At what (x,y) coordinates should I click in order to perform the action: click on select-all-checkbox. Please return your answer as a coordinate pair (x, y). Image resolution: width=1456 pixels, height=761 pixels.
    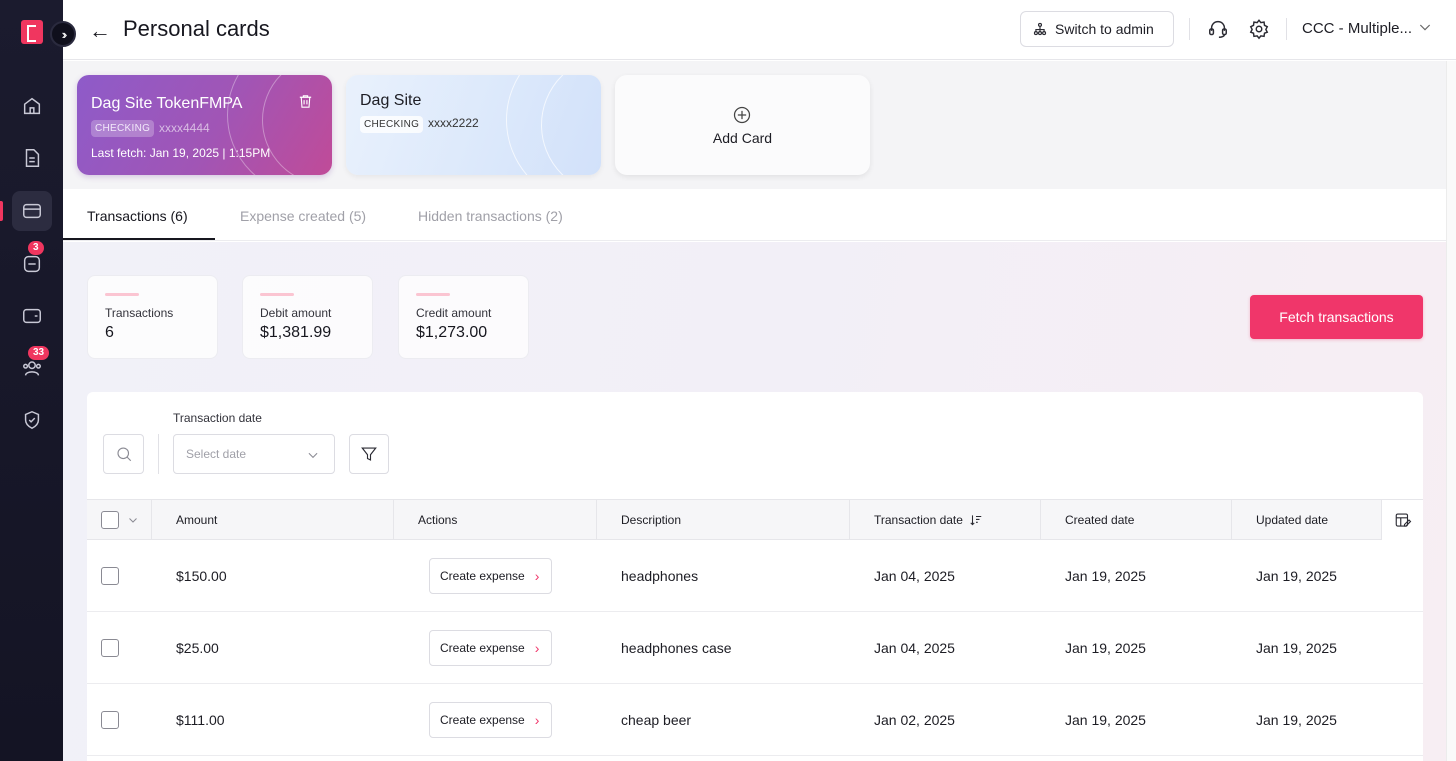
    Looking at the image, I should click on (110, 520).